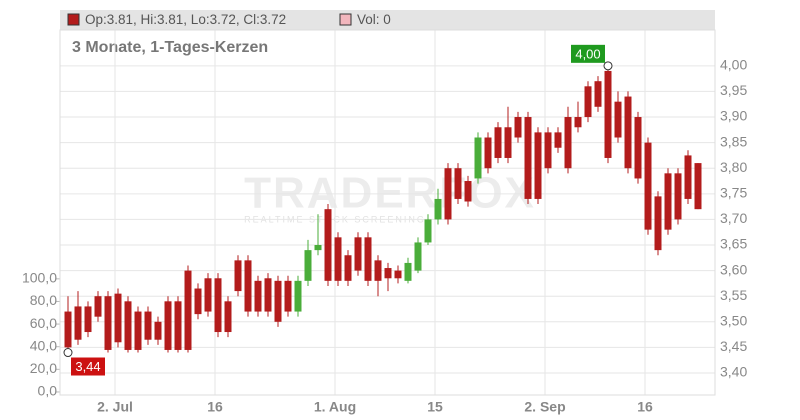 The image size is (800, 420). I want to click on y-tick-label: 3,95, so click(733, 90).